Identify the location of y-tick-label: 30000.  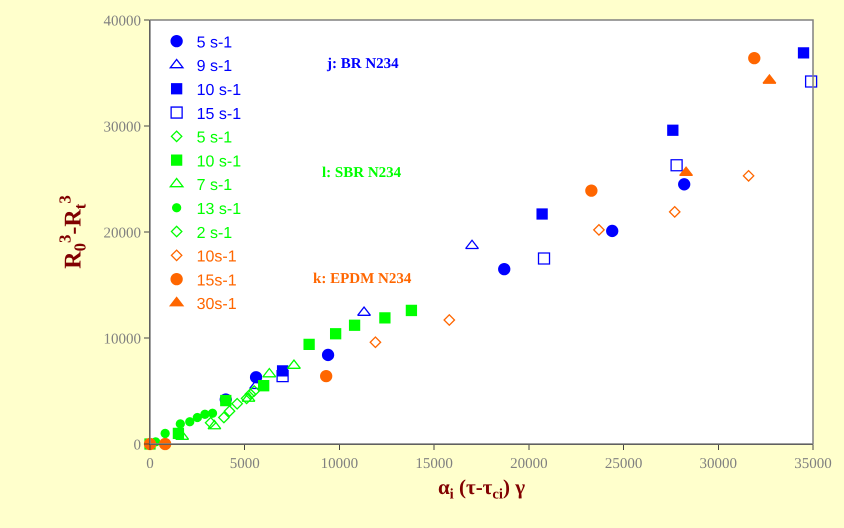
(122, 127).